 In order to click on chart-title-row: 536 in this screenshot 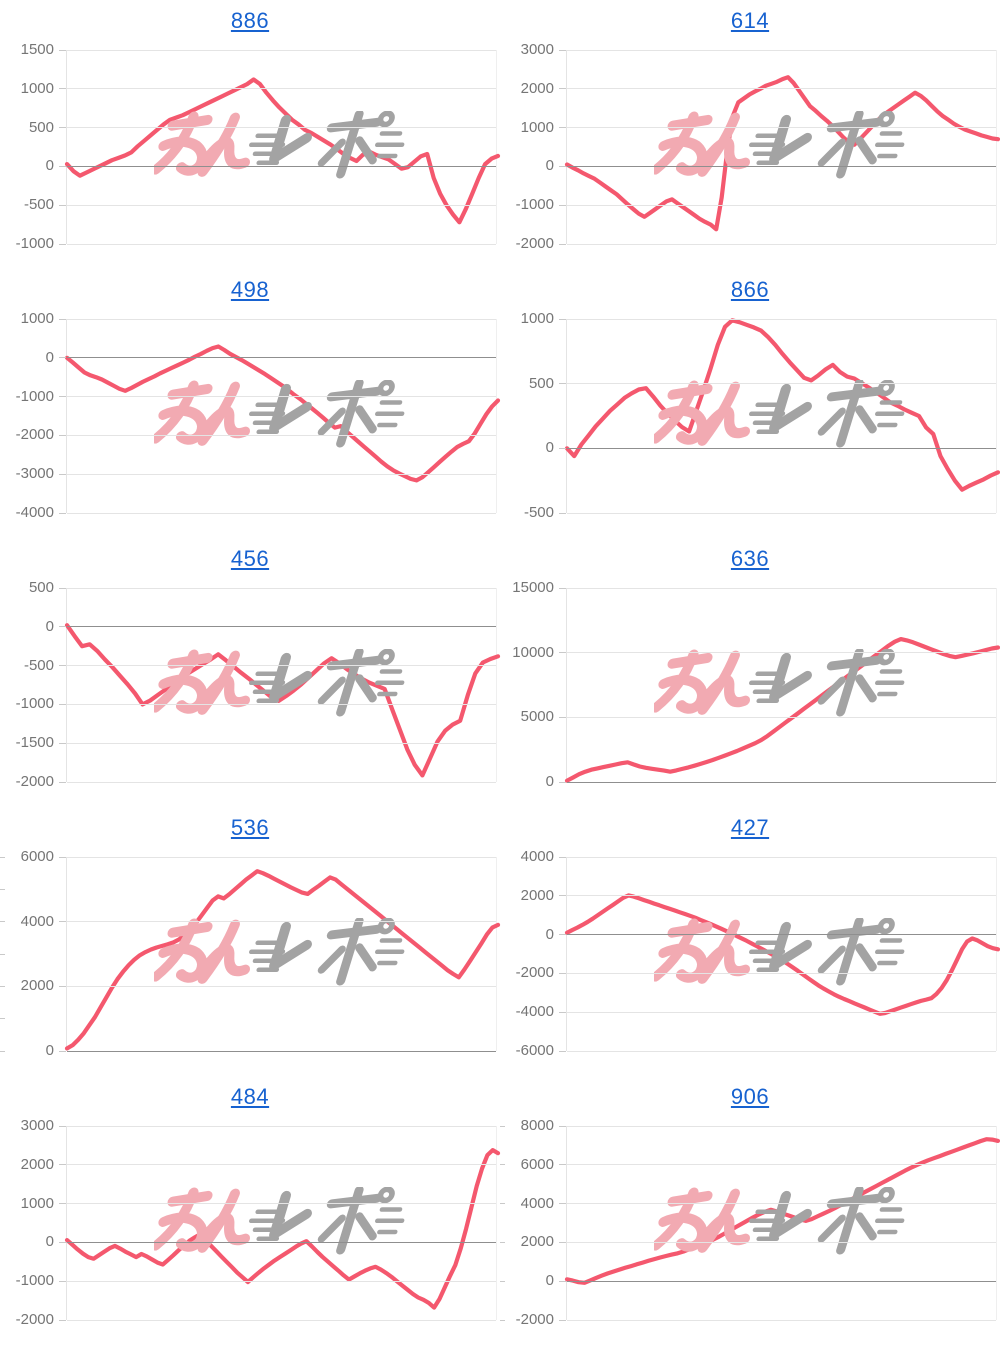, I will do `click(250, 828)`.